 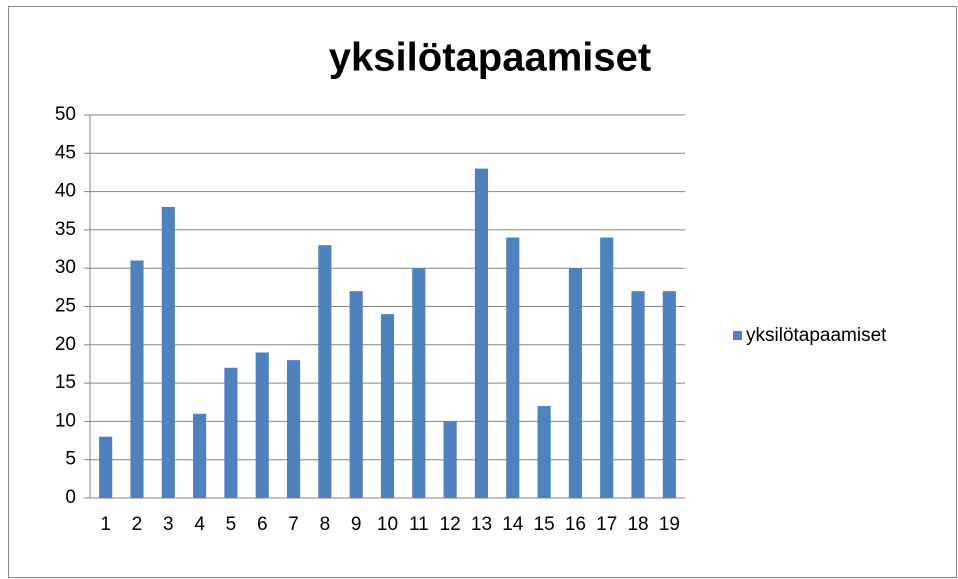 What do you see at coordinates (544, 524) in the screenshot?
I see `x-tick-label: 15` at bounding box center [544, 524].